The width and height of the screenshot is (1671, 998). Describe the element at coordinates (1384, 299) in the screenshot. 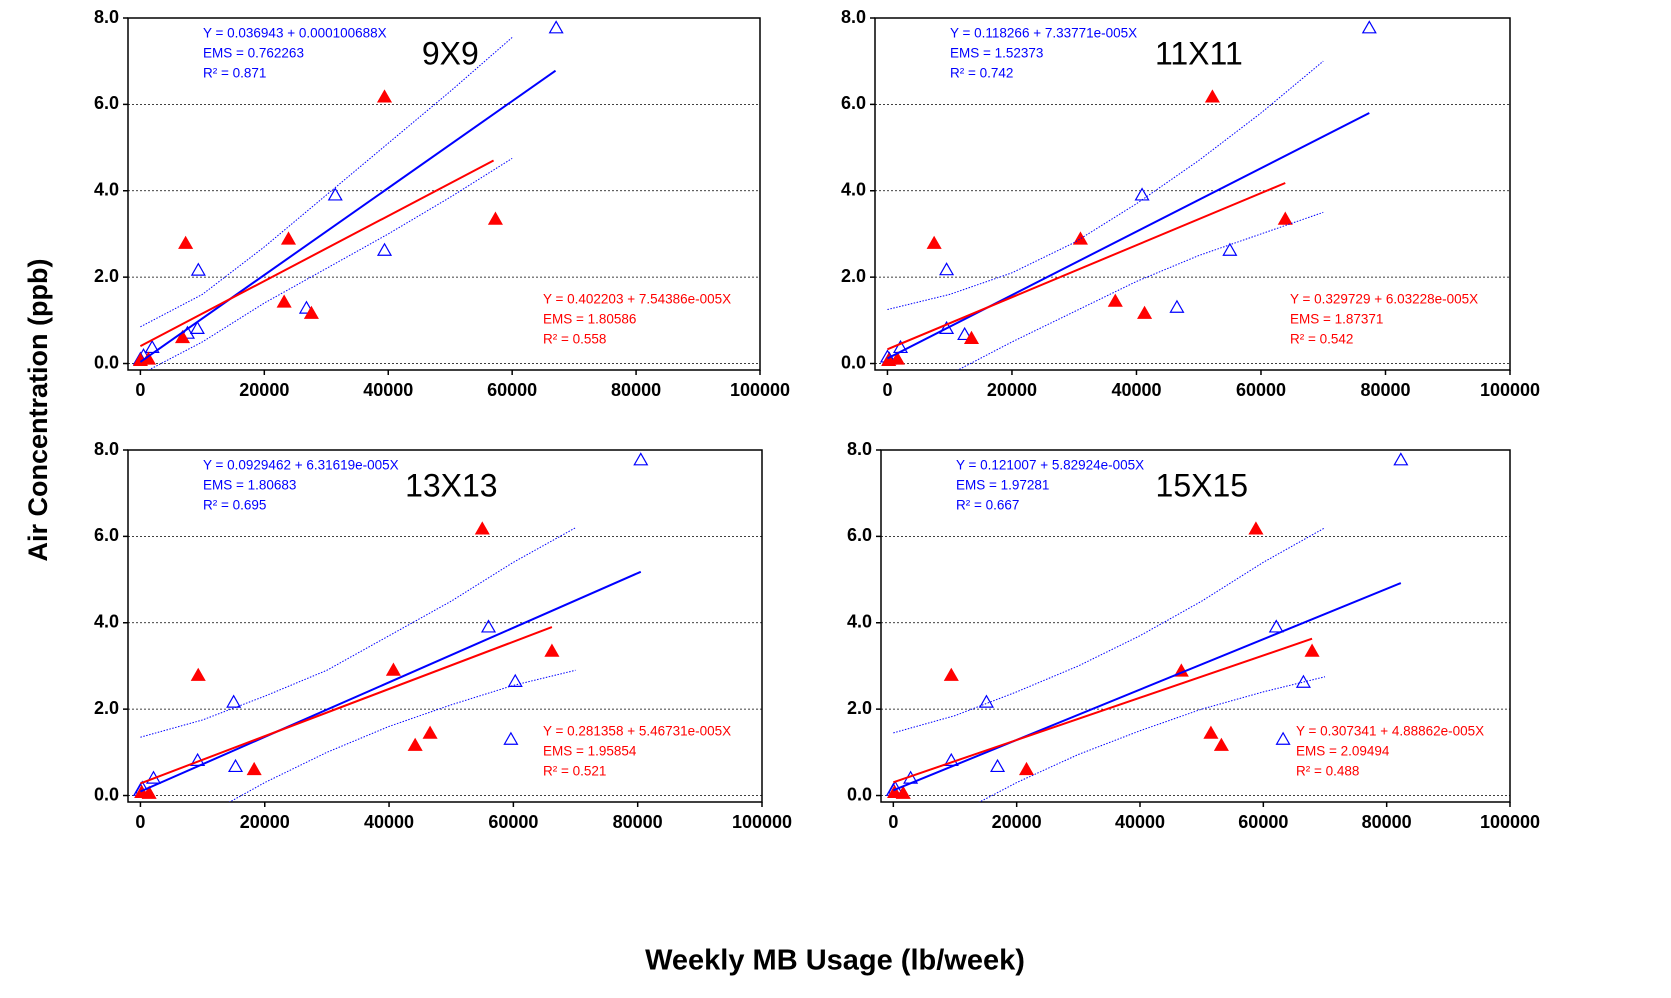

I see `regression-annotation: Y = 0.329729 + 6.03228e-005X` at that location.